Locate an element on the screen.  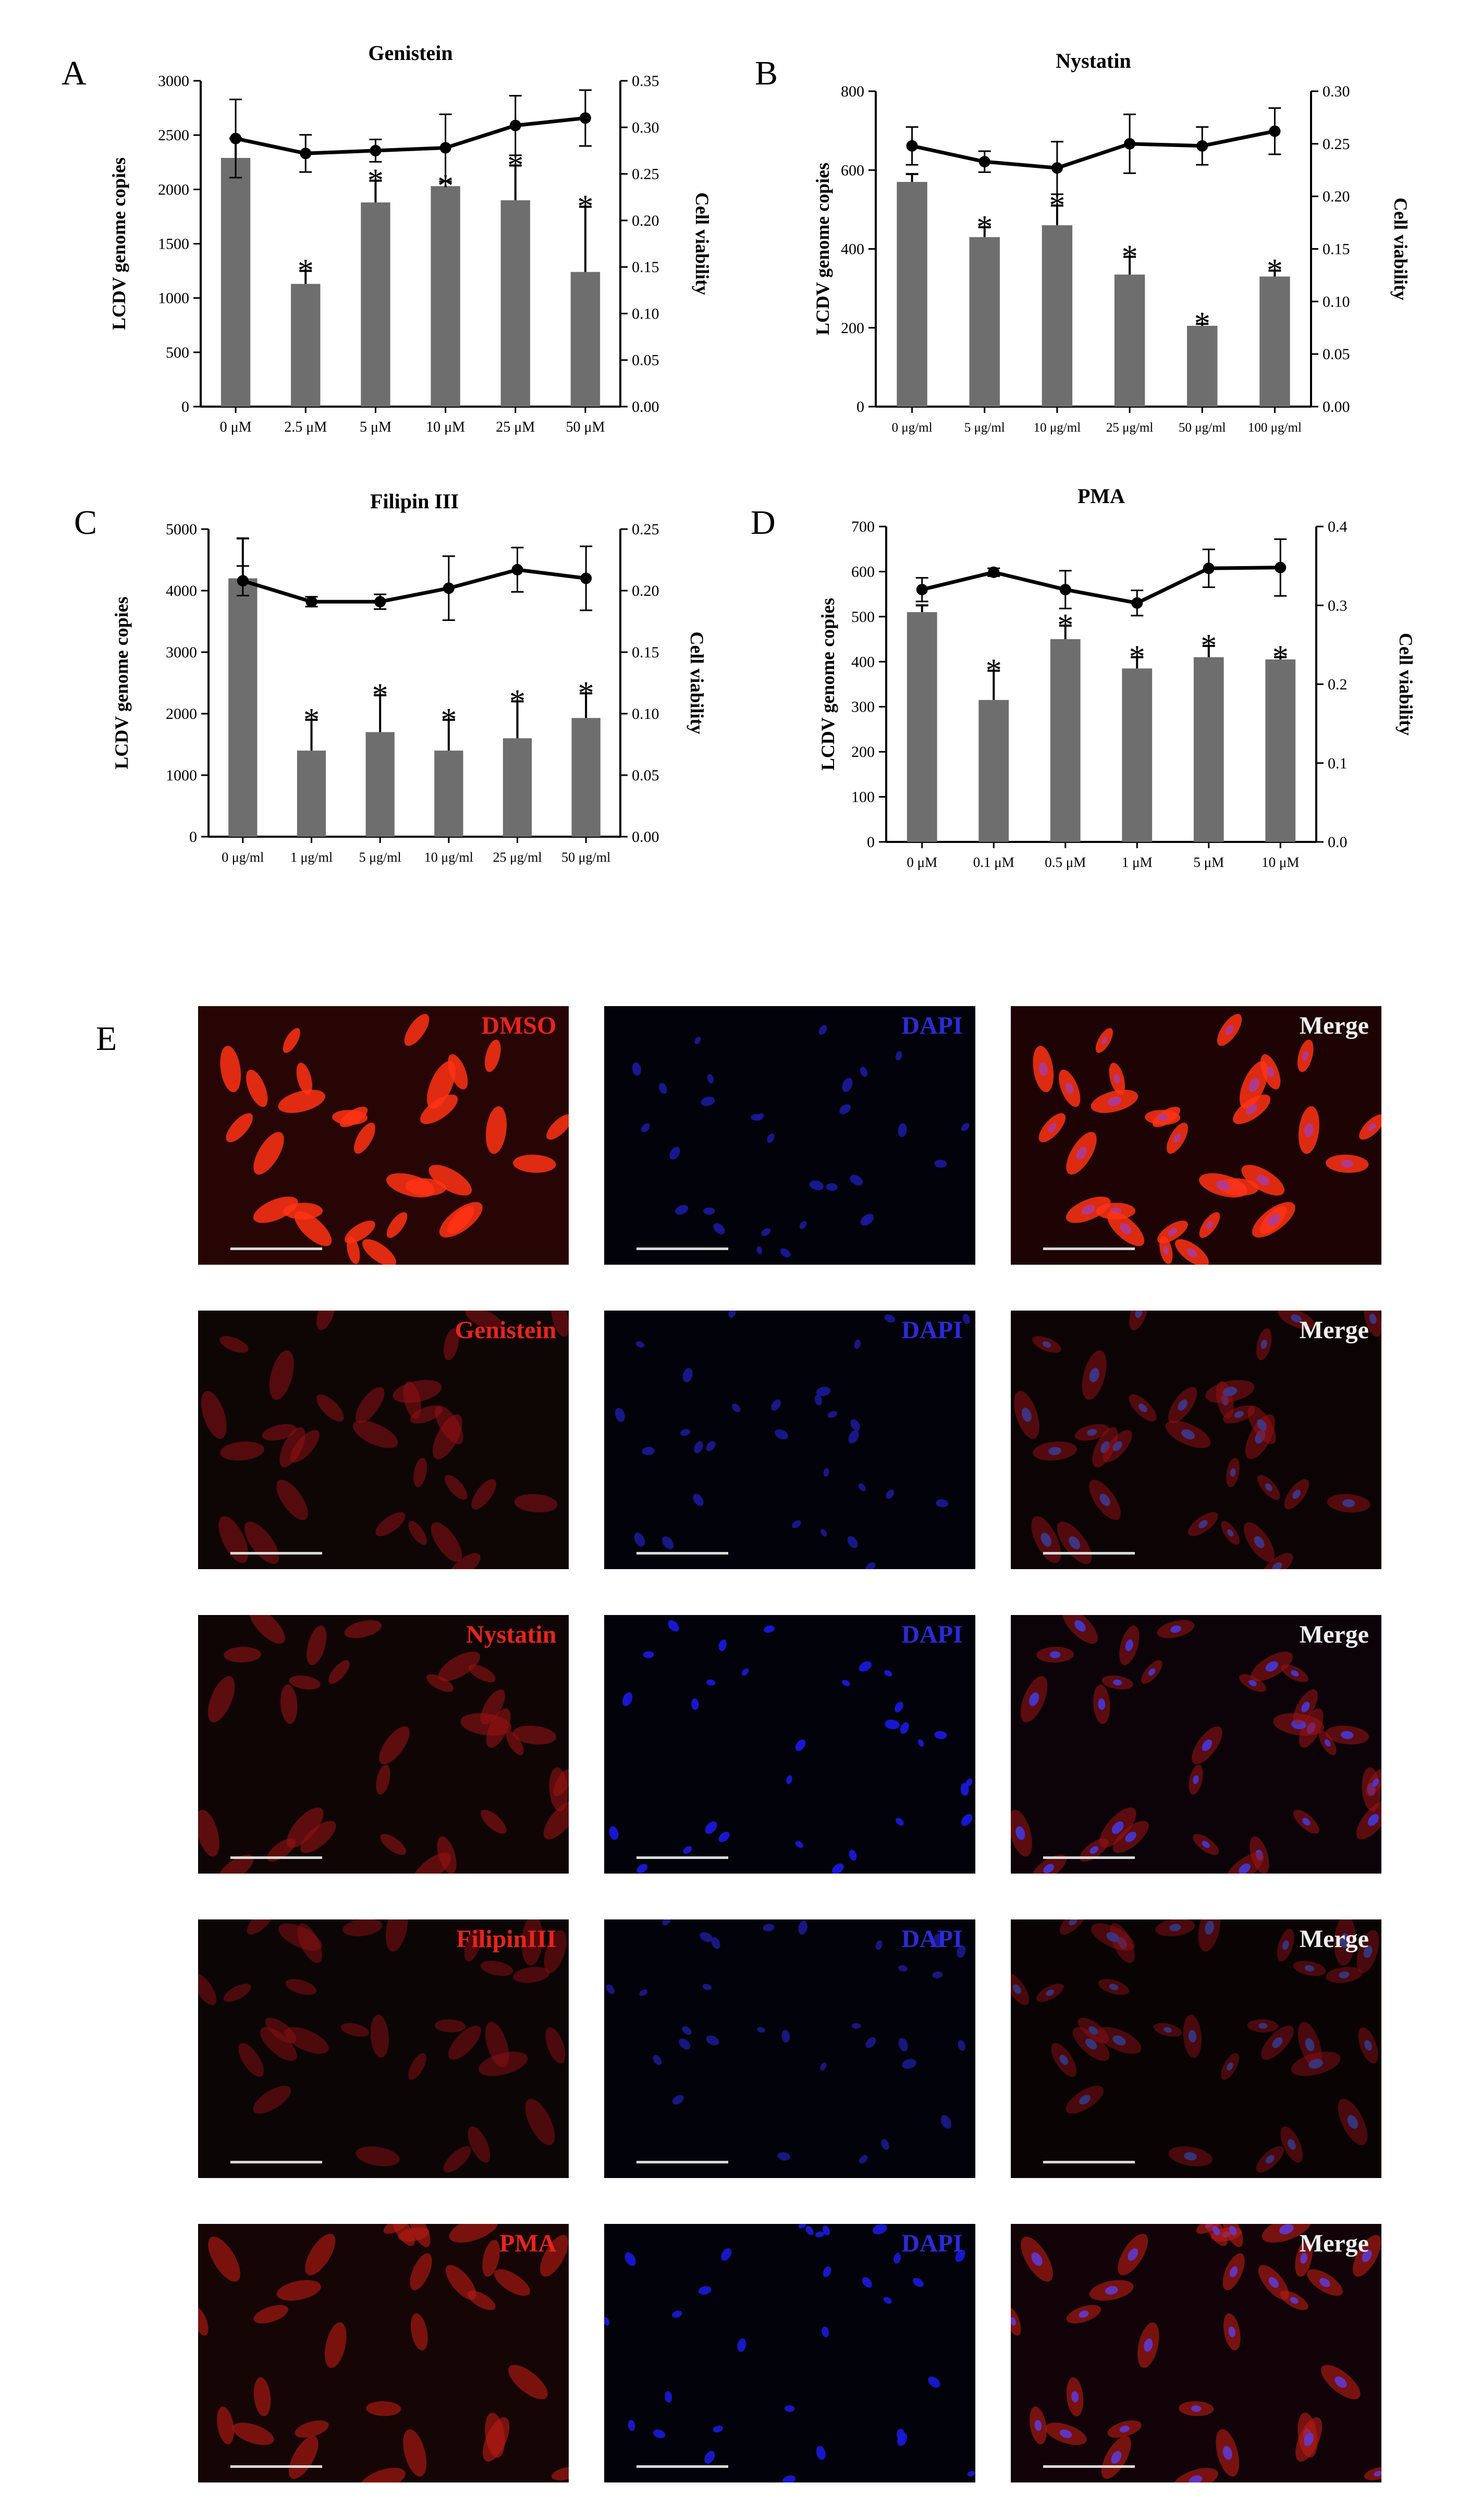
x-tick-label: 0 μg/ml is located at coordinates (912, 428).